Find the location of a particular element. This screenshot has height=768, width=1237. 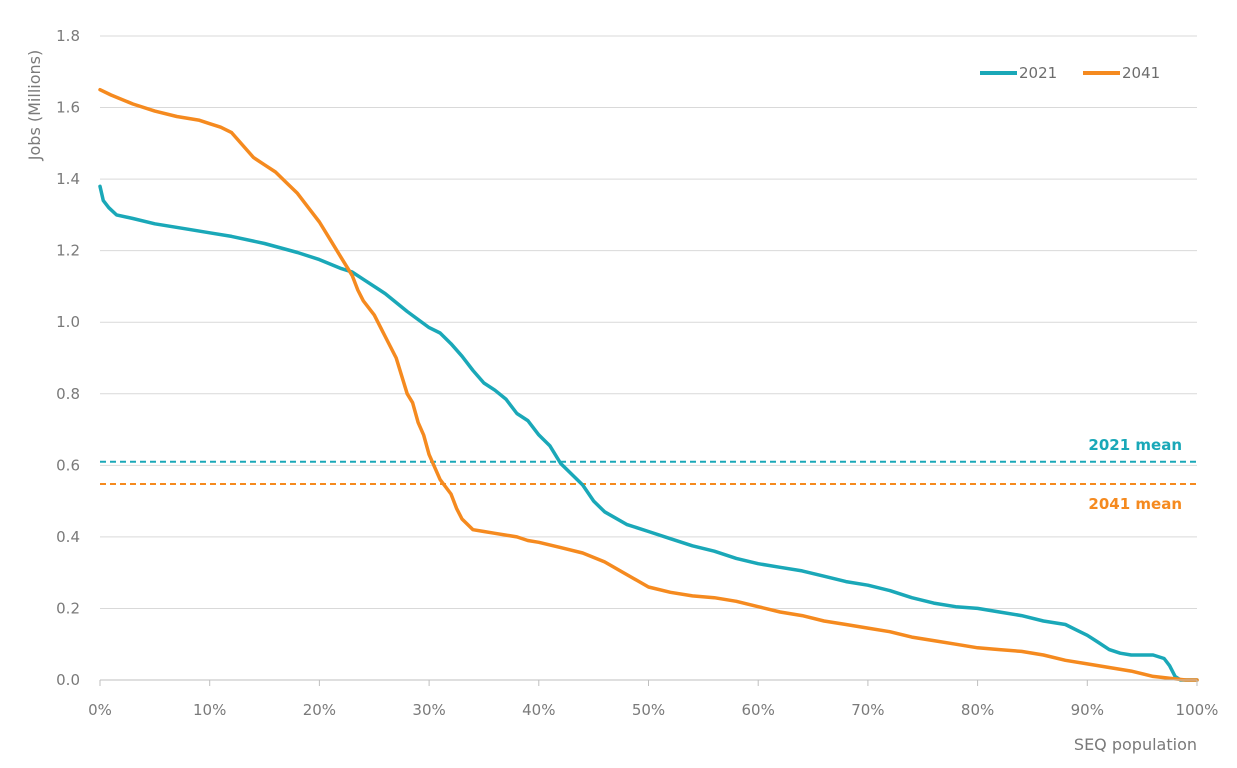

x-tick-label: 20% is located at coordinates (319, 710).